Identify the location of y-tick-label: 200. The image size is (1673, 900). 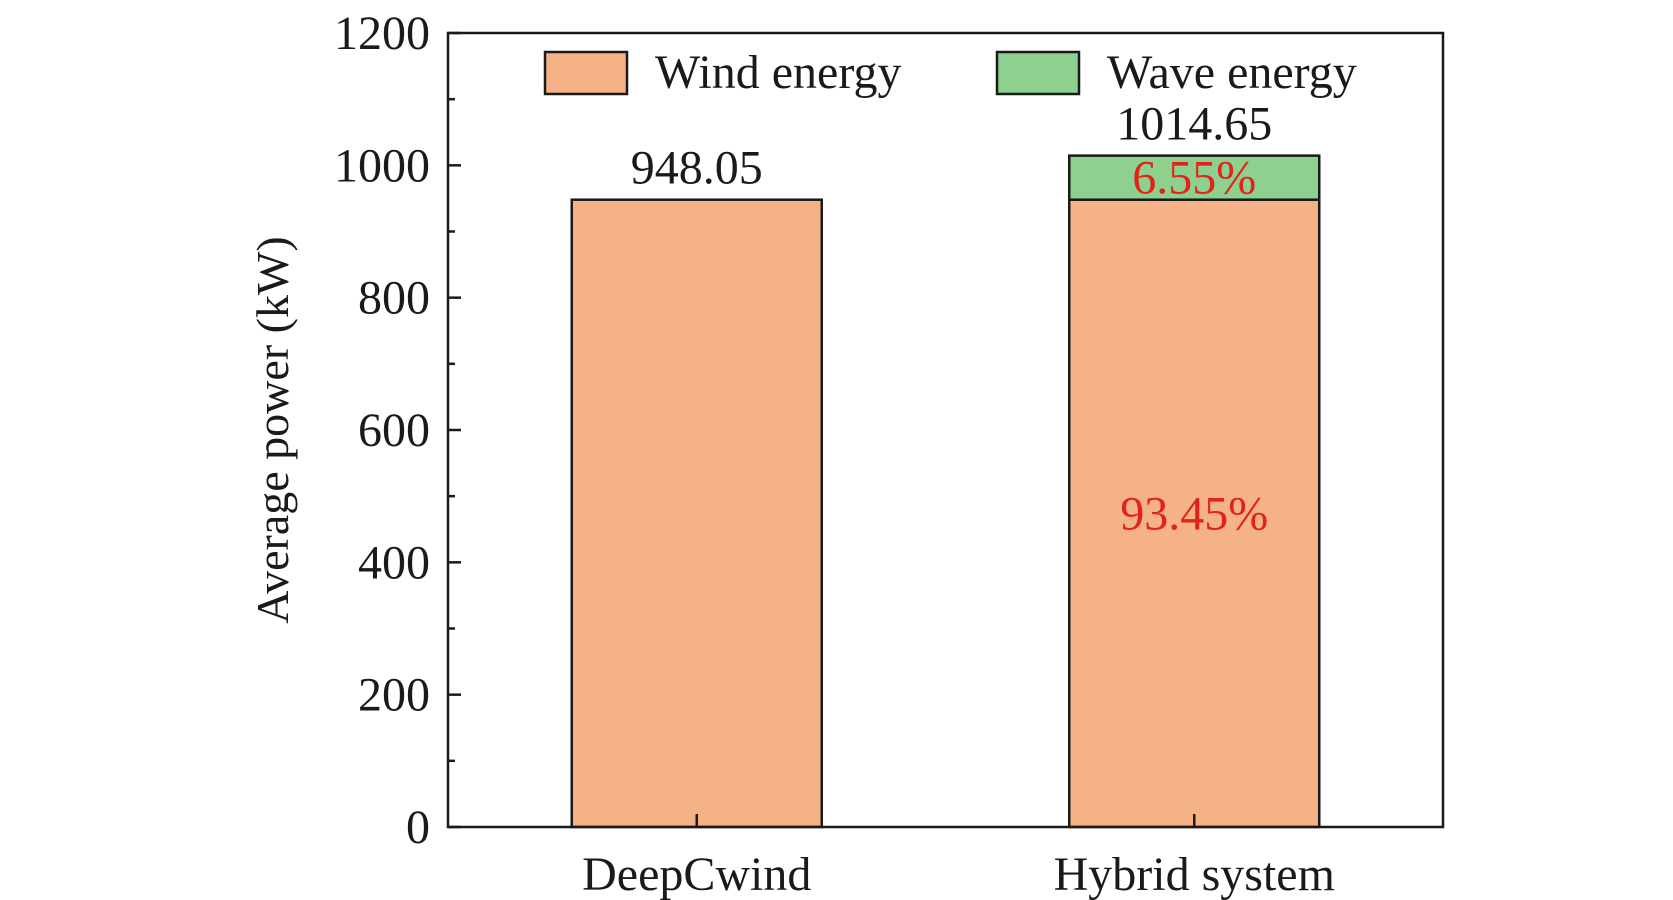
(394, 695).